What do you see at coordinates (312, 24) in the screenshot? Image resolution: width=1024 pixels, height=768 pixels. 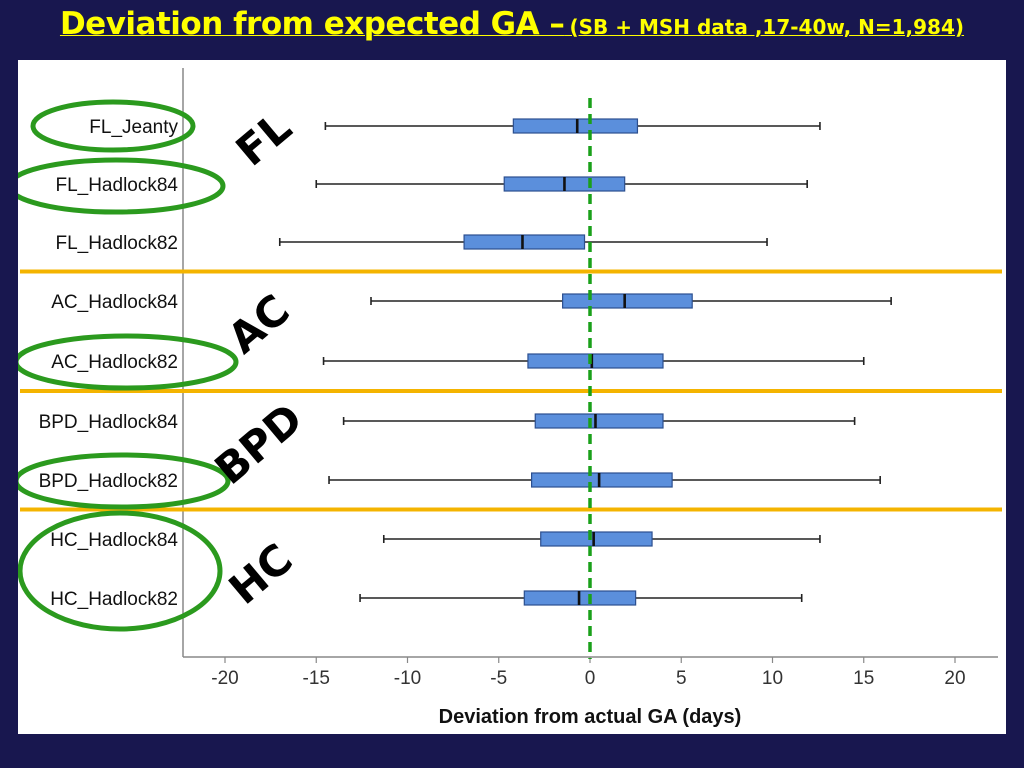 I see `slide-title-main: Deviation from expected GA –` at bounding box center [312, 24].